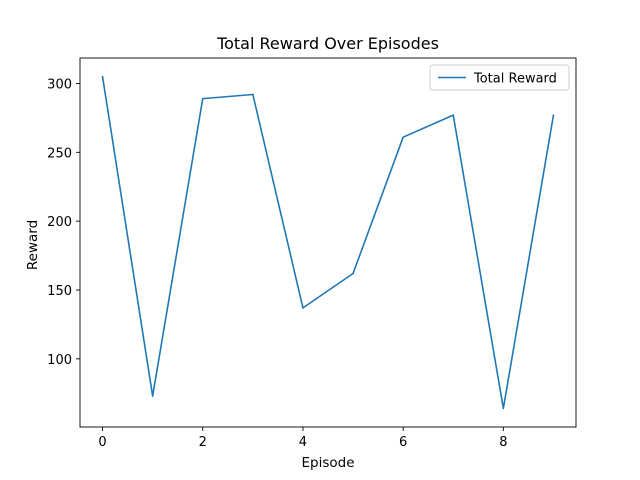 The height and width of the screenshot is (480, 640). Describe the element at coordinates (503, 442) in the screenshot. I see `x-tick-label: 8` at that location.